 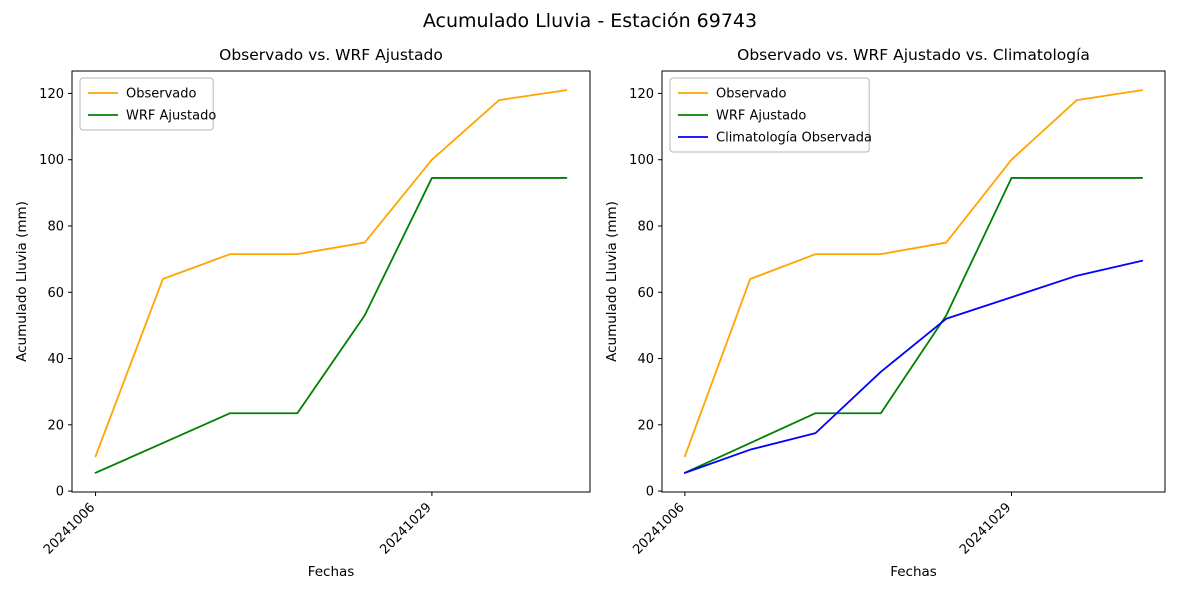 I want to click on svg-text: Climatología Observada, so click(x=794, y=138).